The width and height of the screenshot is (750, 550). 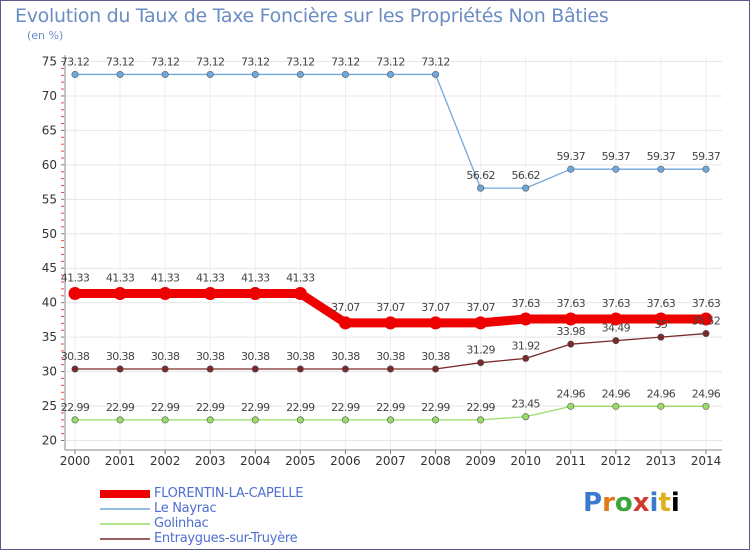 I want to click on legend-label-le-nayrac: Le Nayrac, so click(x=185, y=508).